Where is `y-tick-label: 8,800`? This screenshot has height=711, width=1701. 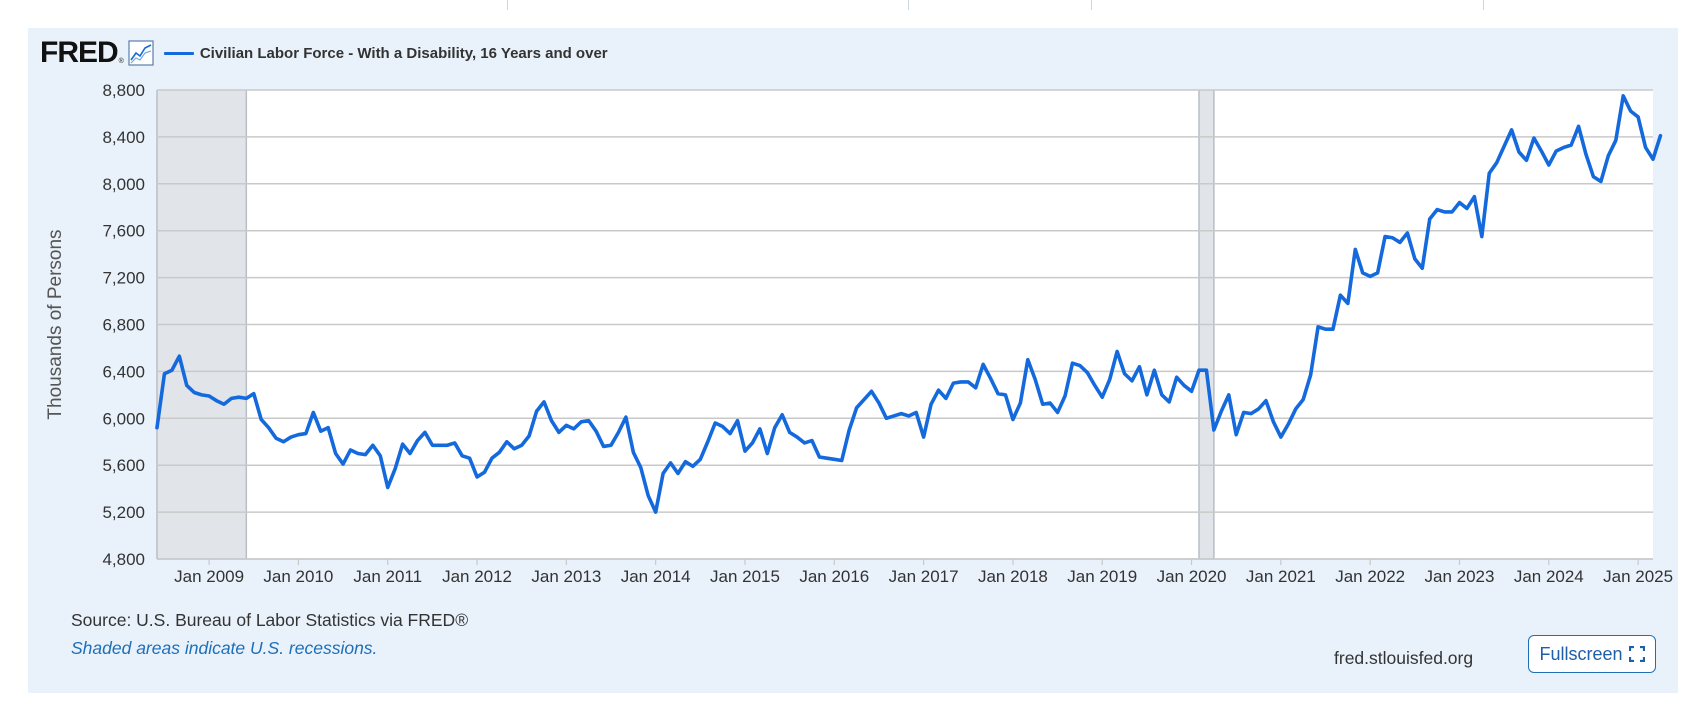 y-tick-label: 8,800 is located at coordinates (123, 90).